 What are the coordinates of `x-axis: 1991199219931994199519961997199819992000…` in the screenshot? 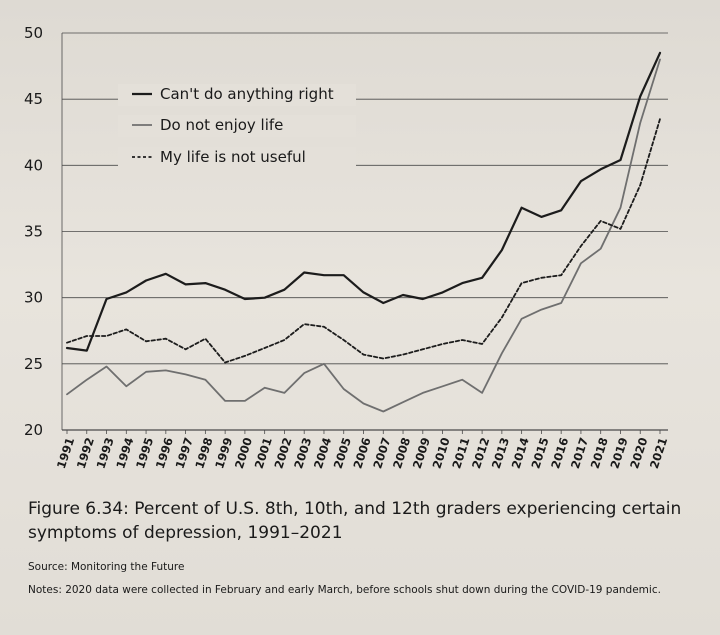 It's located at (362, 450).